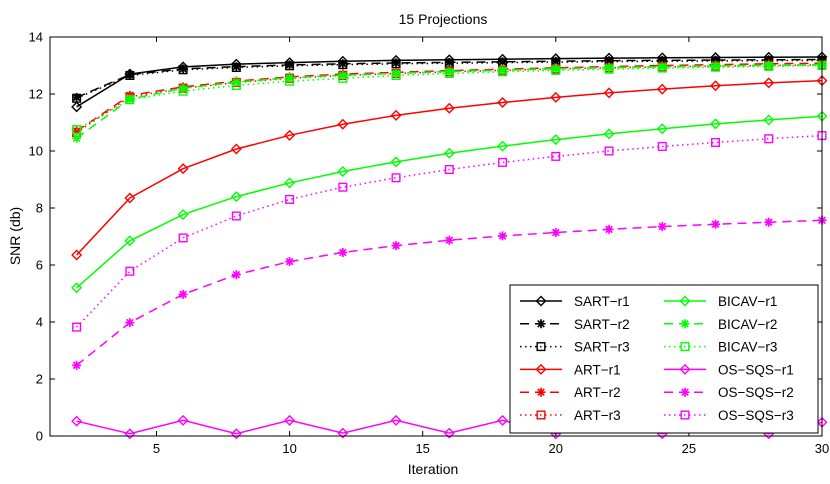  What do you see at coordinates (556, 448) in the screenshot?
I see `x-tick-label: 20` at bounding box center [556, 448].